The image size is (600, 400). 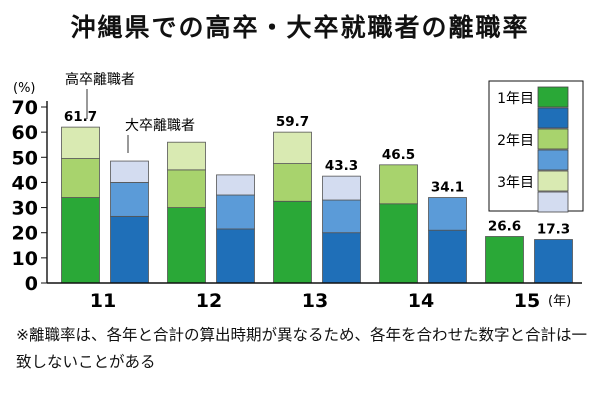 I want to click on data-label: 46.5, so click(x=398, y=155).